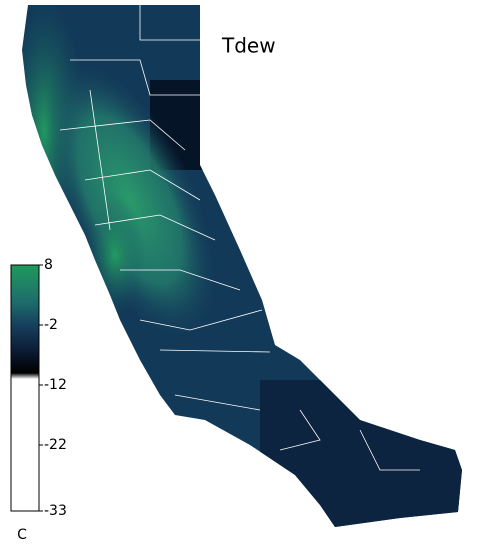  I want to click on colorbar-tick-label: 8, so click(48, 265).